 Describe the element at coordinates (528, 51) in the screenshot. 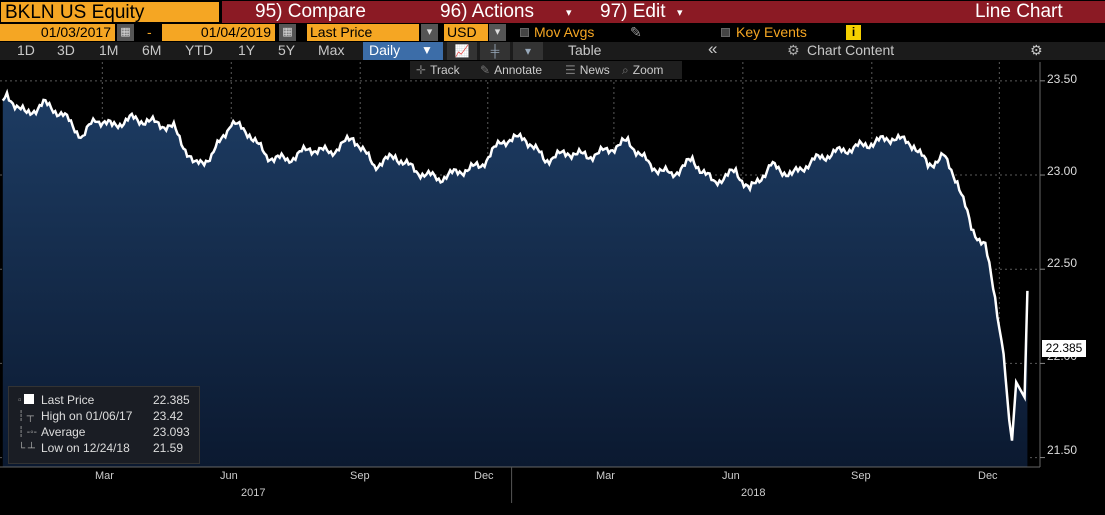

I see `chart-options-chevron-down-icon: ▾` at that location.